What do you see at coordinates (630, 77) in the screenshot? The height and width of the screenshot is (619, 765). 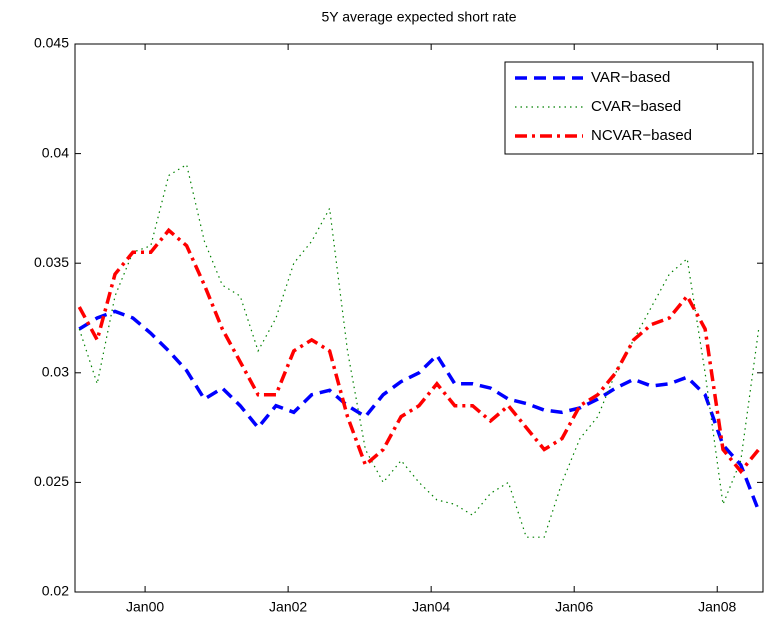 I see `legend-label: VAR−based` at bounding box center [630, 77].